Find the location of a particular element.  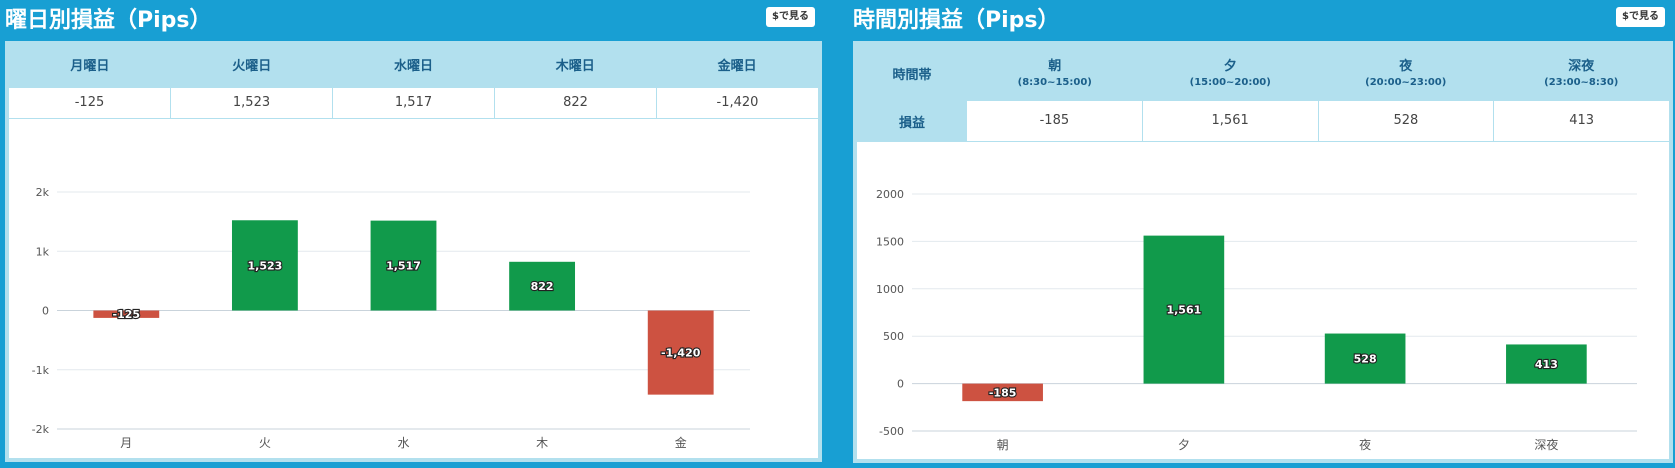

weekday-value-mon: -125 is located at coordinates (90, 103).